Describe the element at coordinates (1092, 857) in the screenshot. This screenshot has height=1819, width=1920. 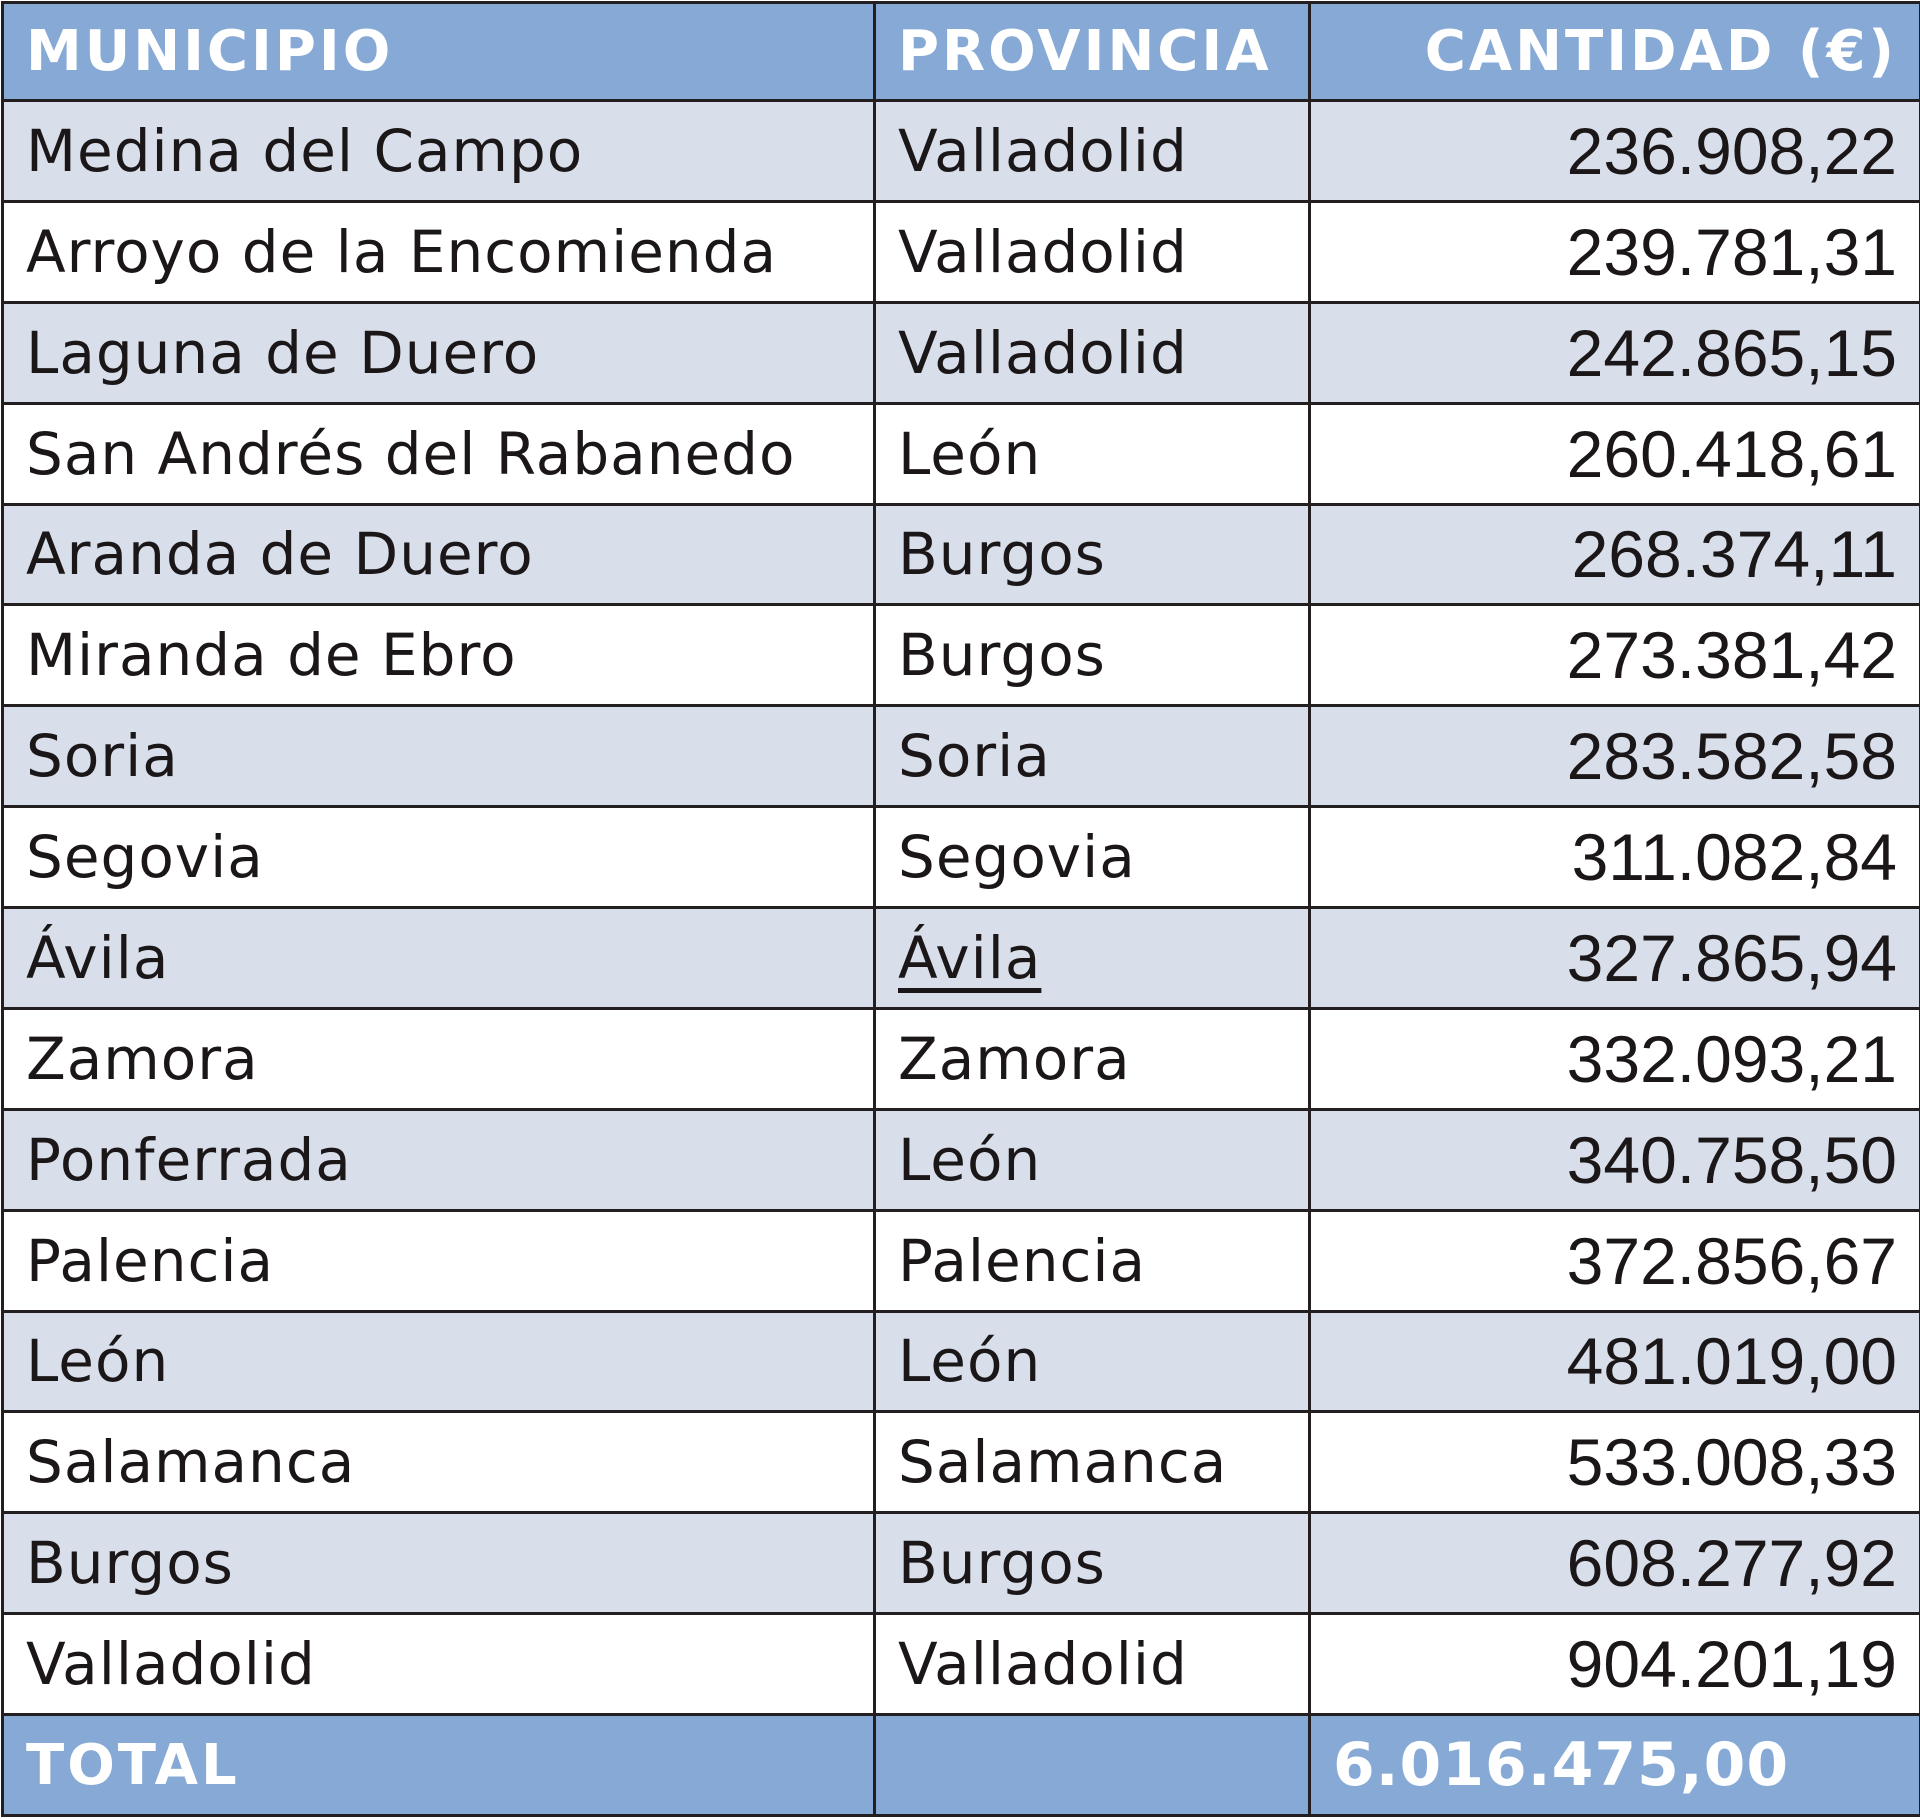
I see `cell-provincia: Segovia` at that location.